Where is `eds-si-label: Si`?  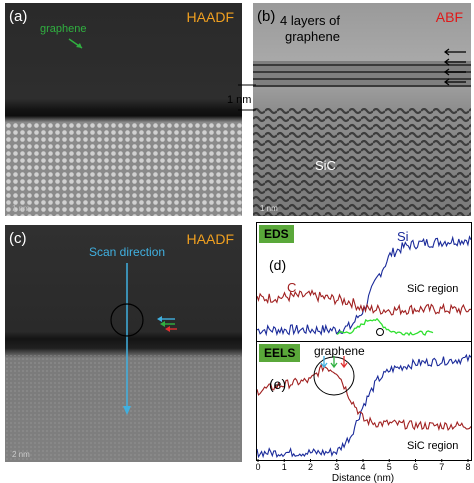 eds-si-label: Si is located at coordinates (403, 236).